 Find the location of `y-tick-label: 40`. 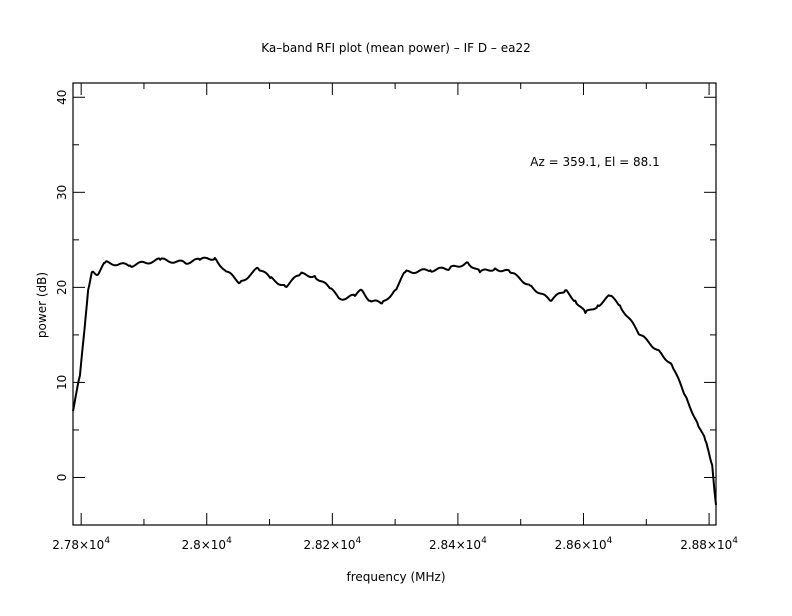

y-tick-label: 40 is located at coordinates (62, 97).